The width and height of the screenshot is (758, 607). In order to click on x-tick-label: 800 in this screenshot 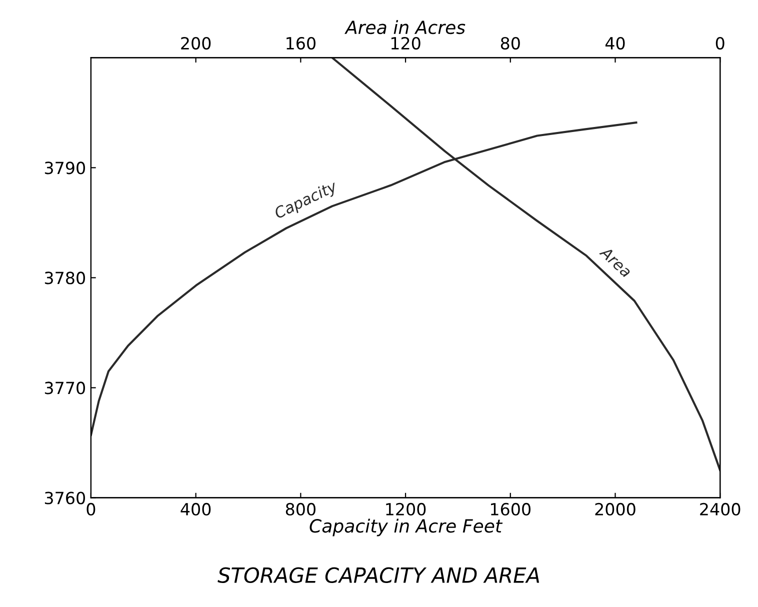, I will do `click(301, 509)`.